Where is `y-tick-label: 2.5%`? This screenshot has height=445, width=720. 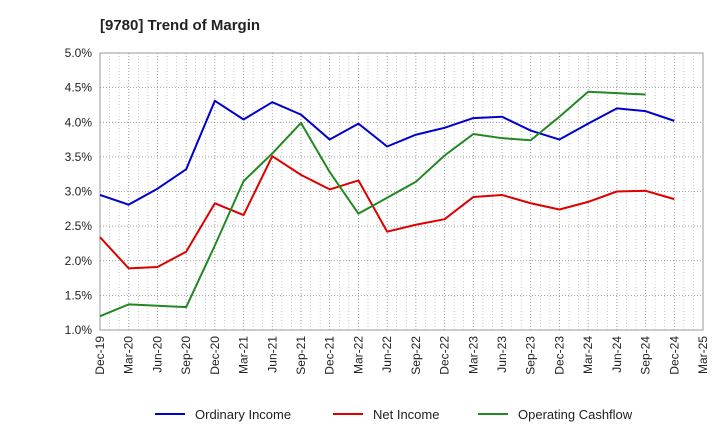
y-tick-label: 2.5% is located at coordinates (79, 226).